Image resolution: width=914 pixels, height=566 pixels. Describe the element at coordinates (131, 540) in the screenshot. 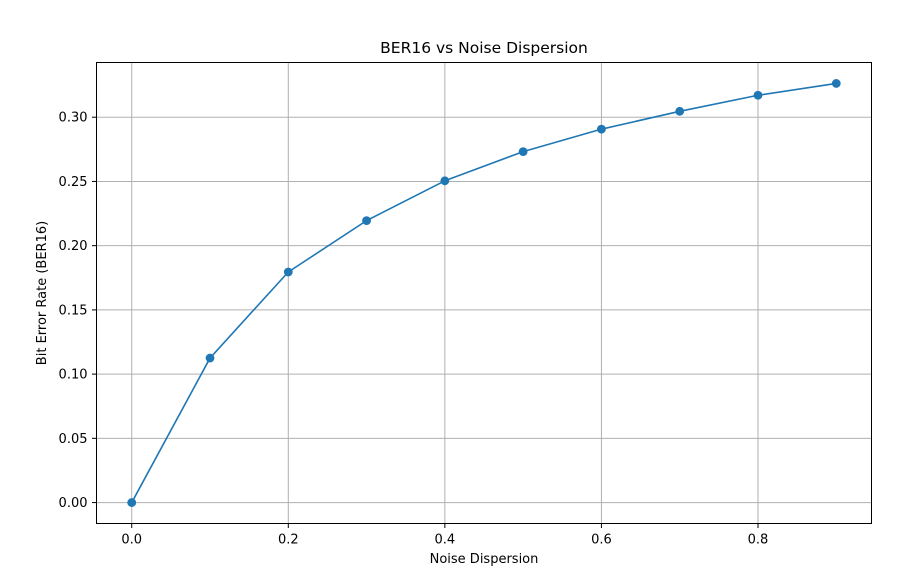

I see `x-tick-label: 0.0` at that location.